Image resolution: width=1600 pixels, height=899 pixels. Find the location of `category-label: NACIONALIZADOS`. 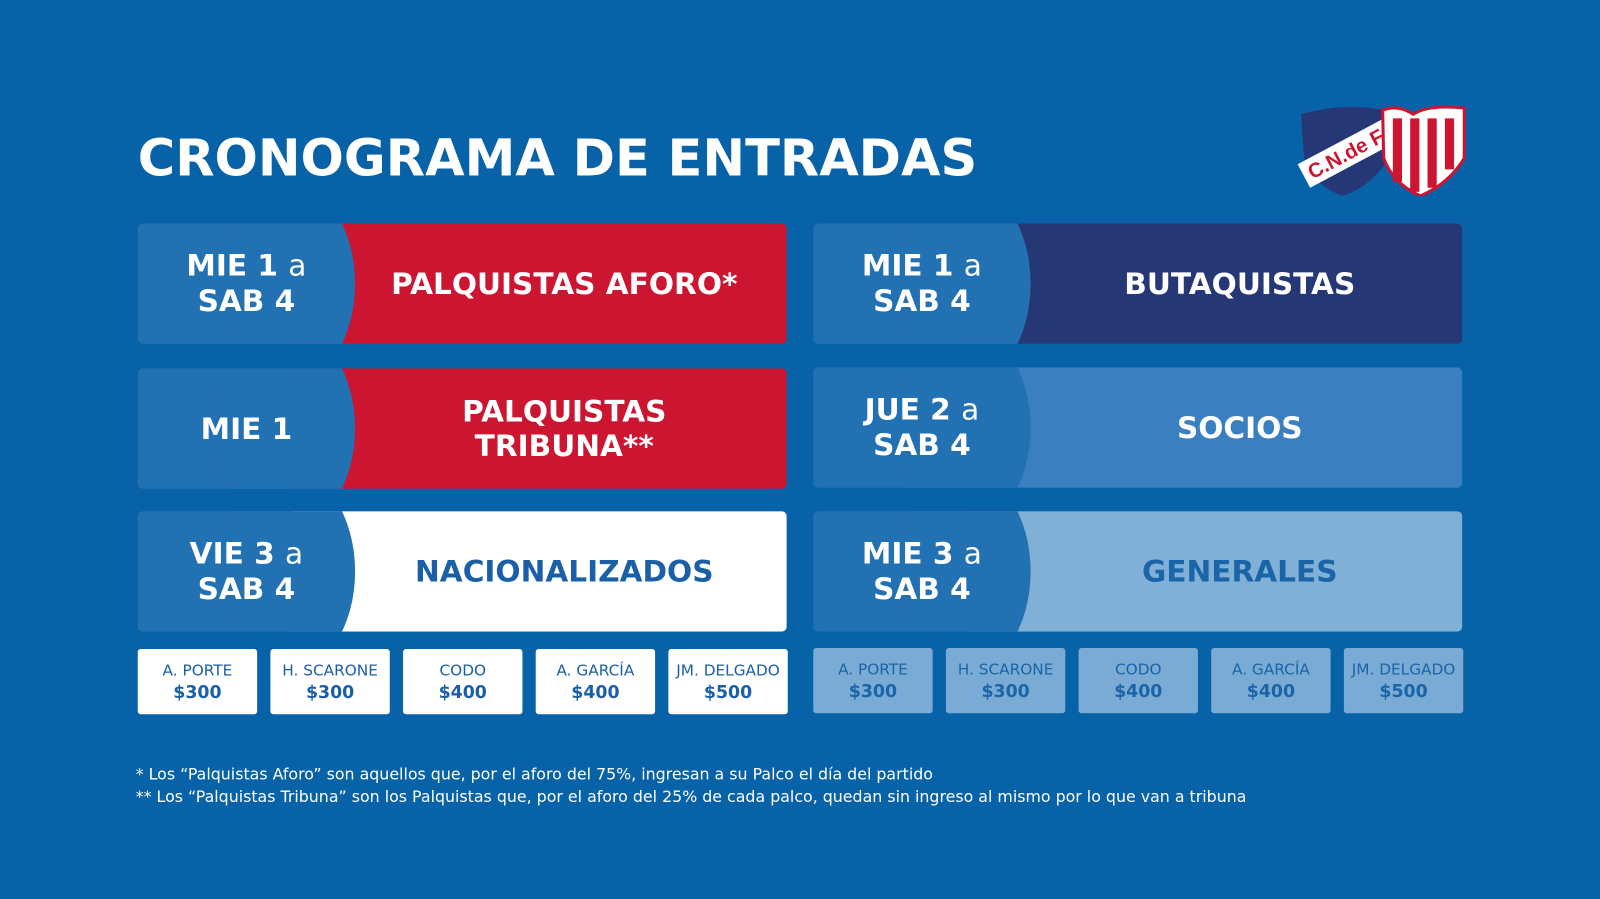

category-label: NACIONALIZADOS is located at coordinates (538, 571).